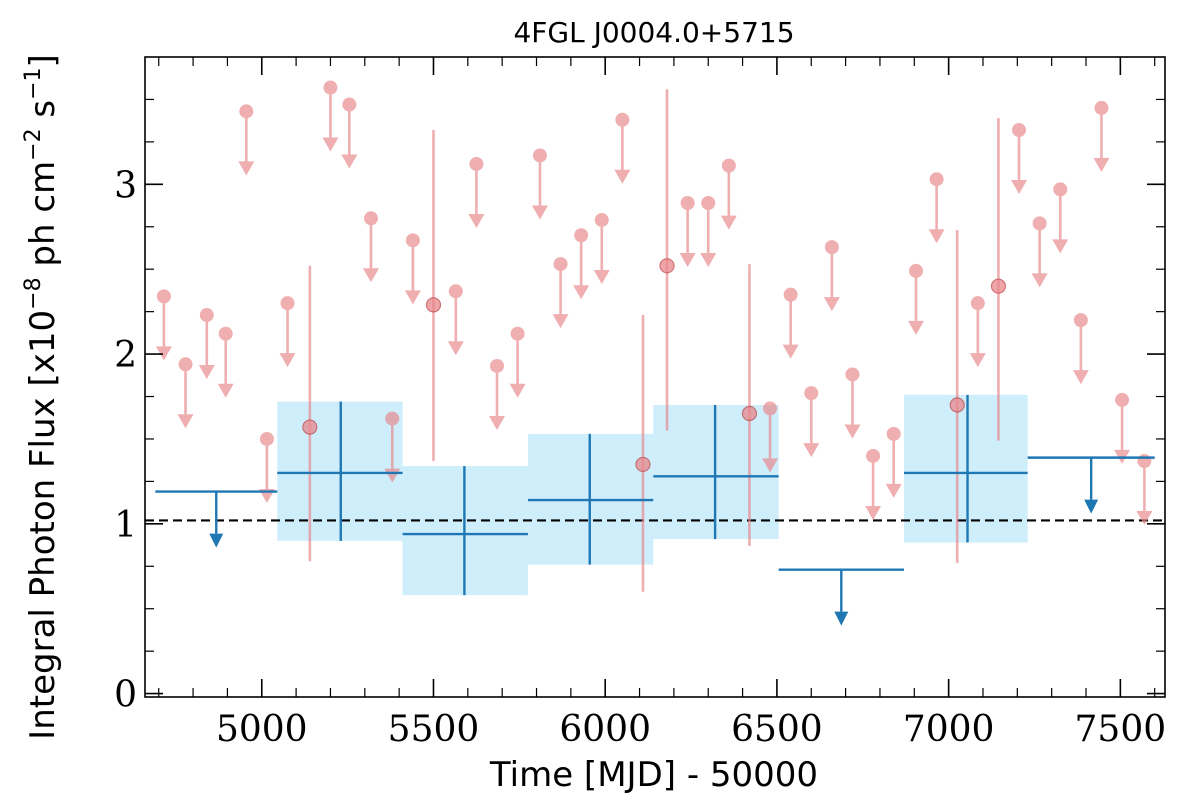 This screenshot has height=800, width=1200. I want to click on y-axis-label-exp3: −1, so click(33, 83).